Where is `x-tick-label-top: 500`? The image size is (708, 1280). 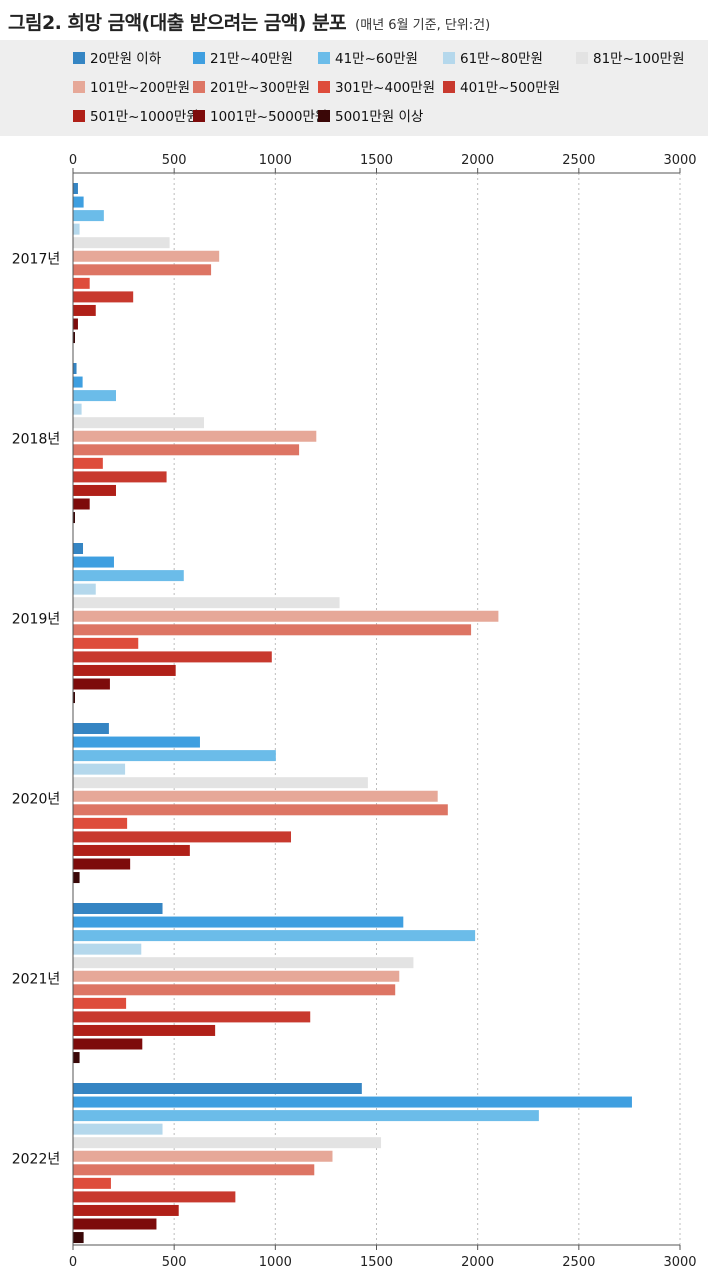
x-tick-label-top: 500 is located at coordinates (174, 160).